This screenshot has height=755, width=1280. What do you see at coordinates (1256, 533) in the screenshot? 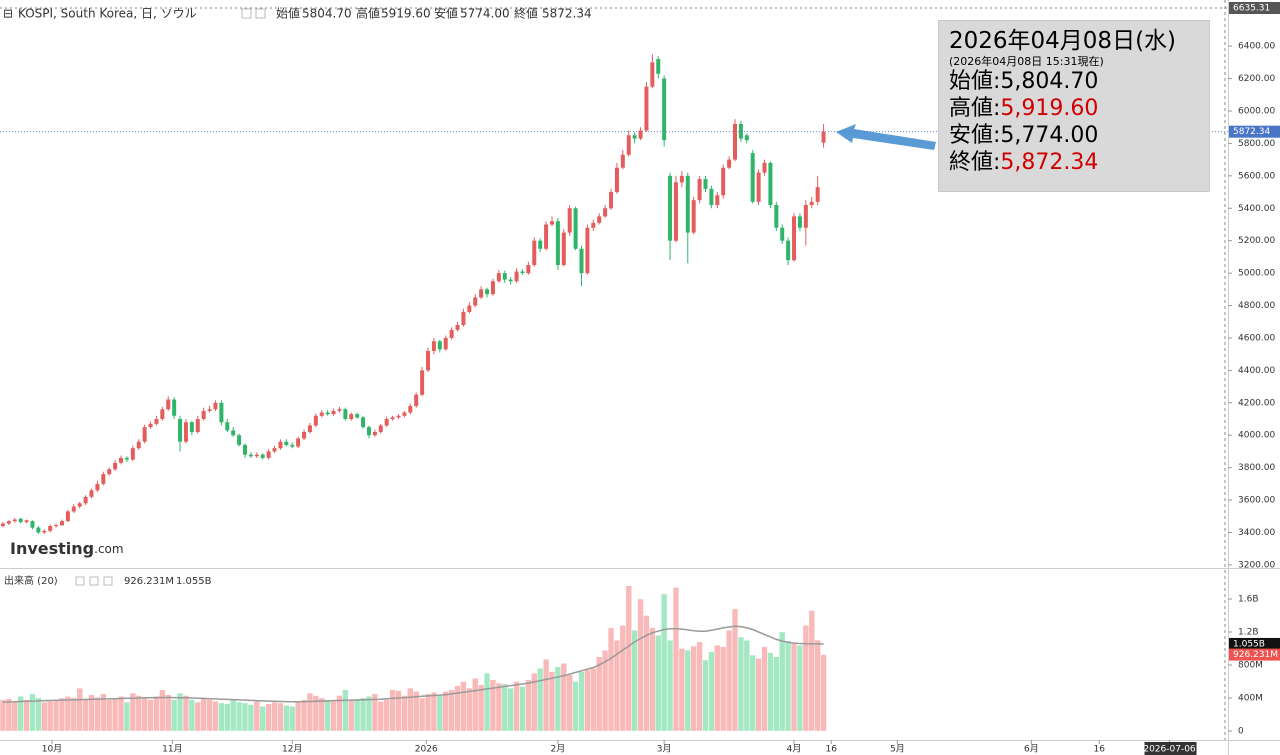
I see `y-tick-label: 3400.00` at bounding box center [1256, 533].